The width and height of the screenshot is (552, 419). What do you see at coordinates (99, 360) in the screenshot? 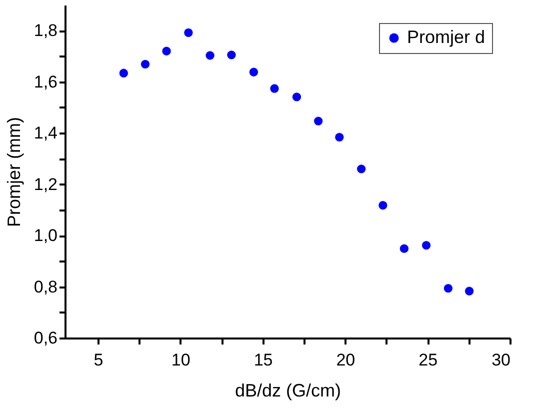
I see `x-tick-label: 5` at bounding box center [99, 360].